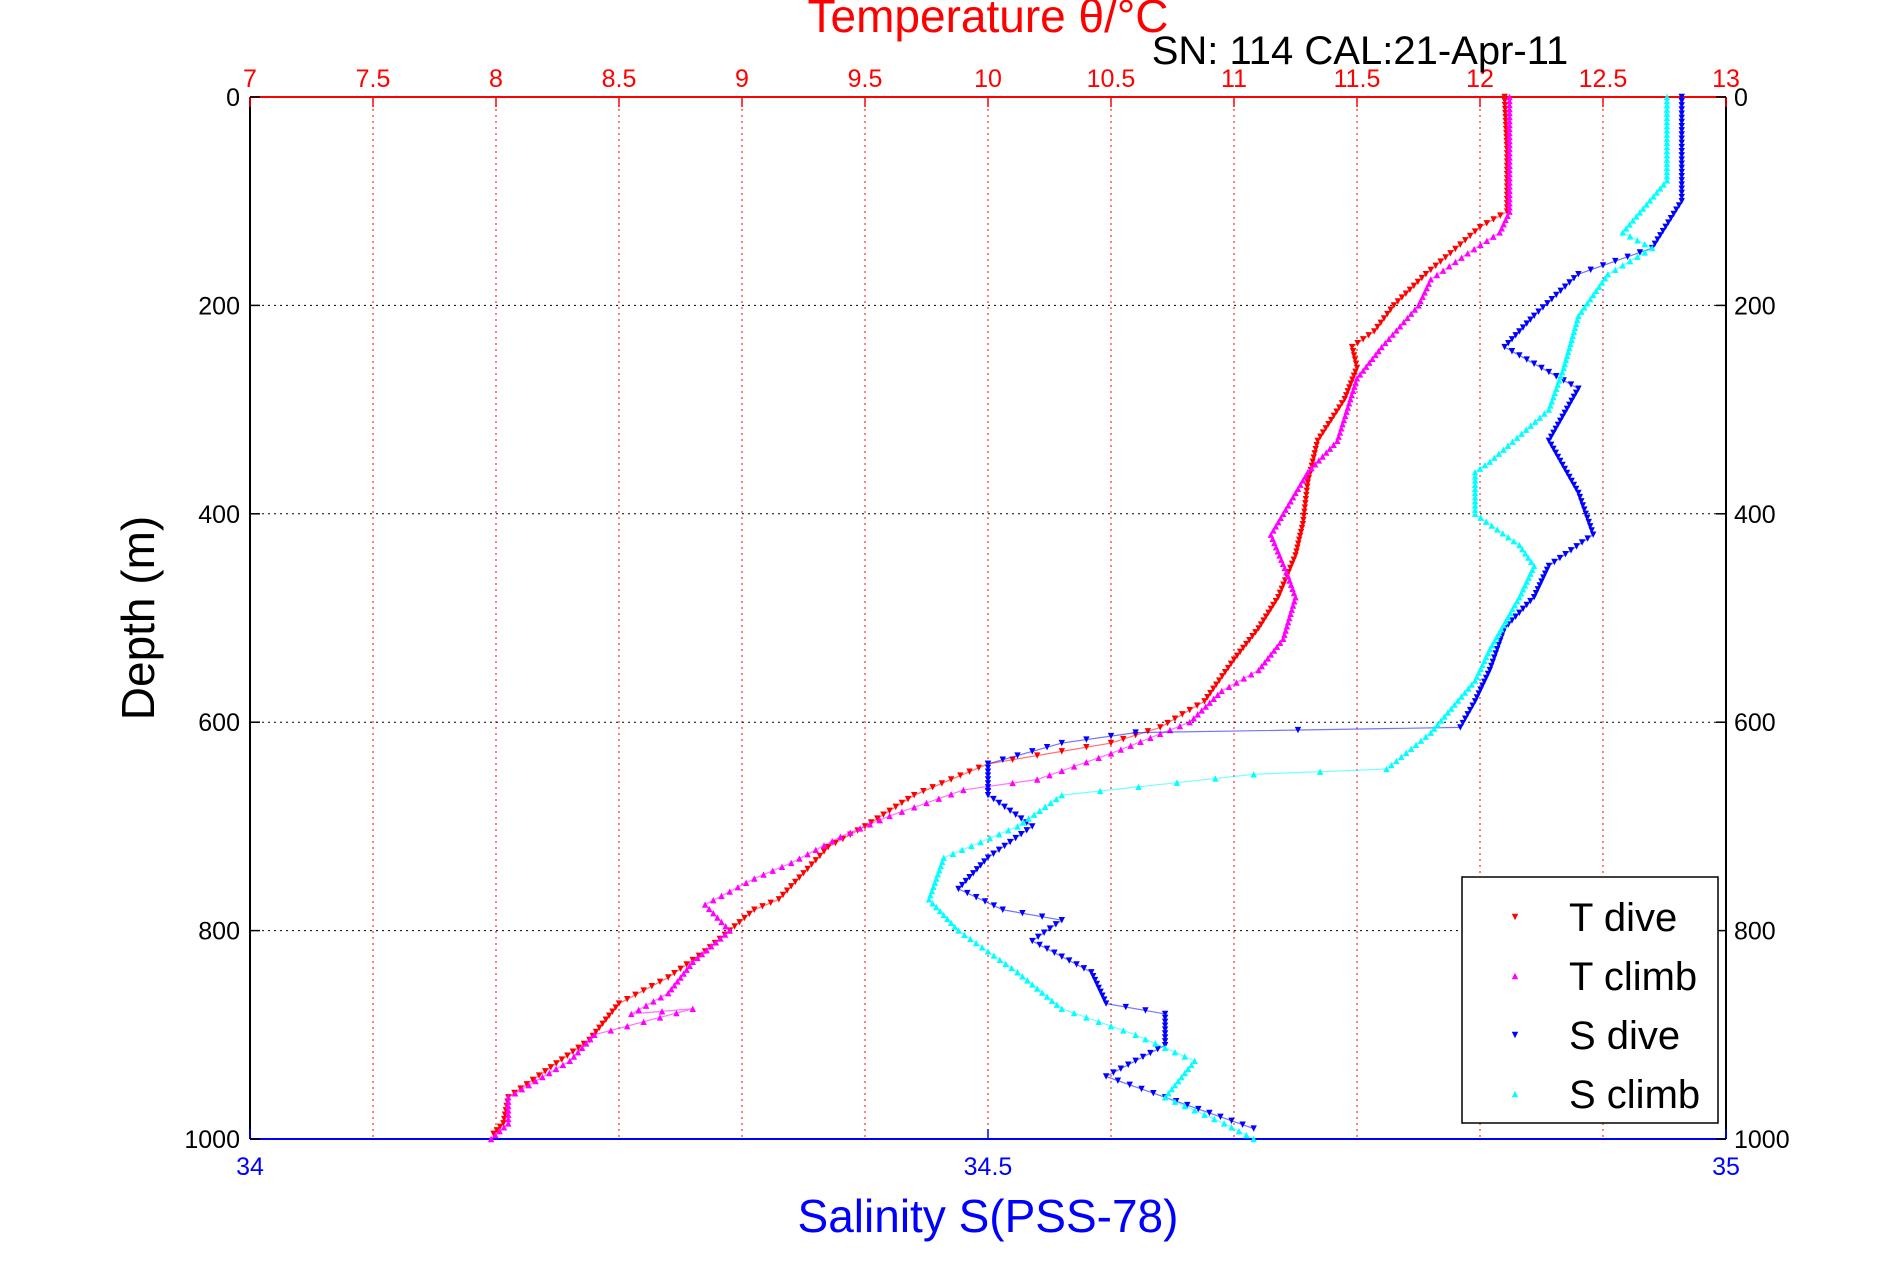 Image resolution: width=1891 pixels, height=1262 pixels. Describe the element at coordinates (1360, 51) in the screenshot. I see `chart-subtitle: SN: 114 CAL:21-Apr-11` at that location.